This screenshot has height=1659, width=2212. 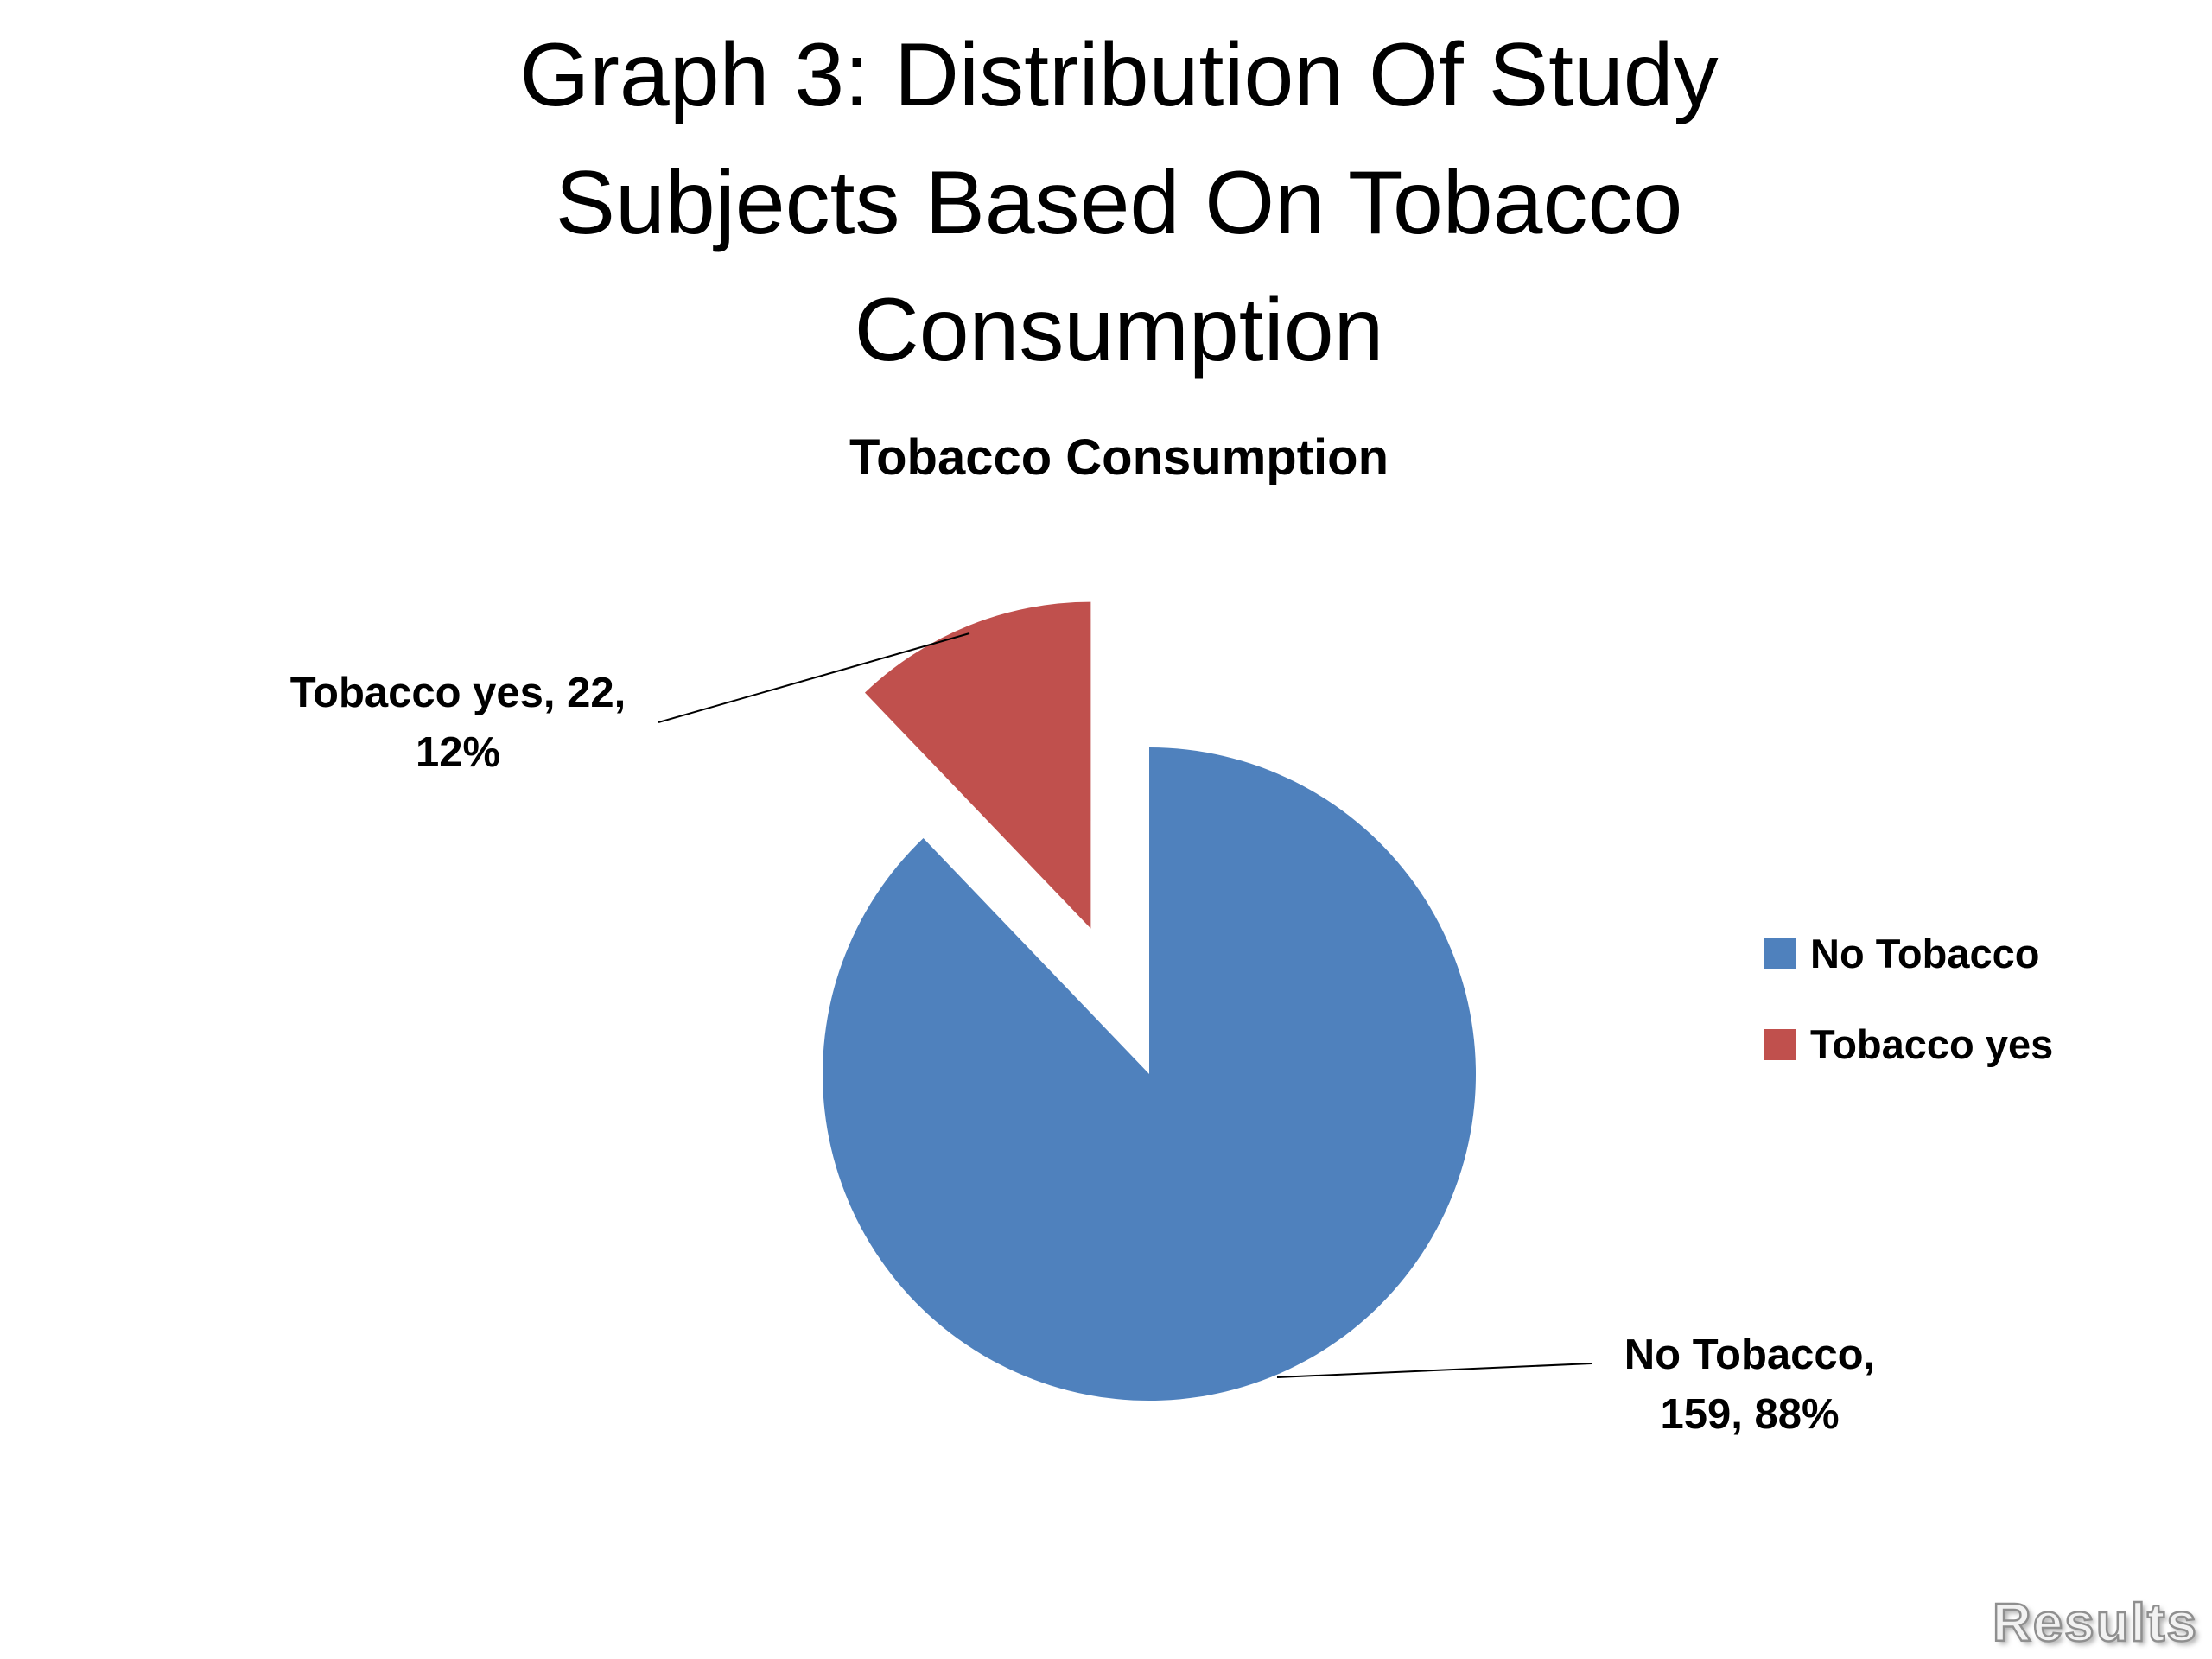 What do you see at coordinates (1750, 1355) in the screenshot?
I see `data-label-no-tobacco-line-1: No Tobacco,` at bounding box center [1750, 1355].